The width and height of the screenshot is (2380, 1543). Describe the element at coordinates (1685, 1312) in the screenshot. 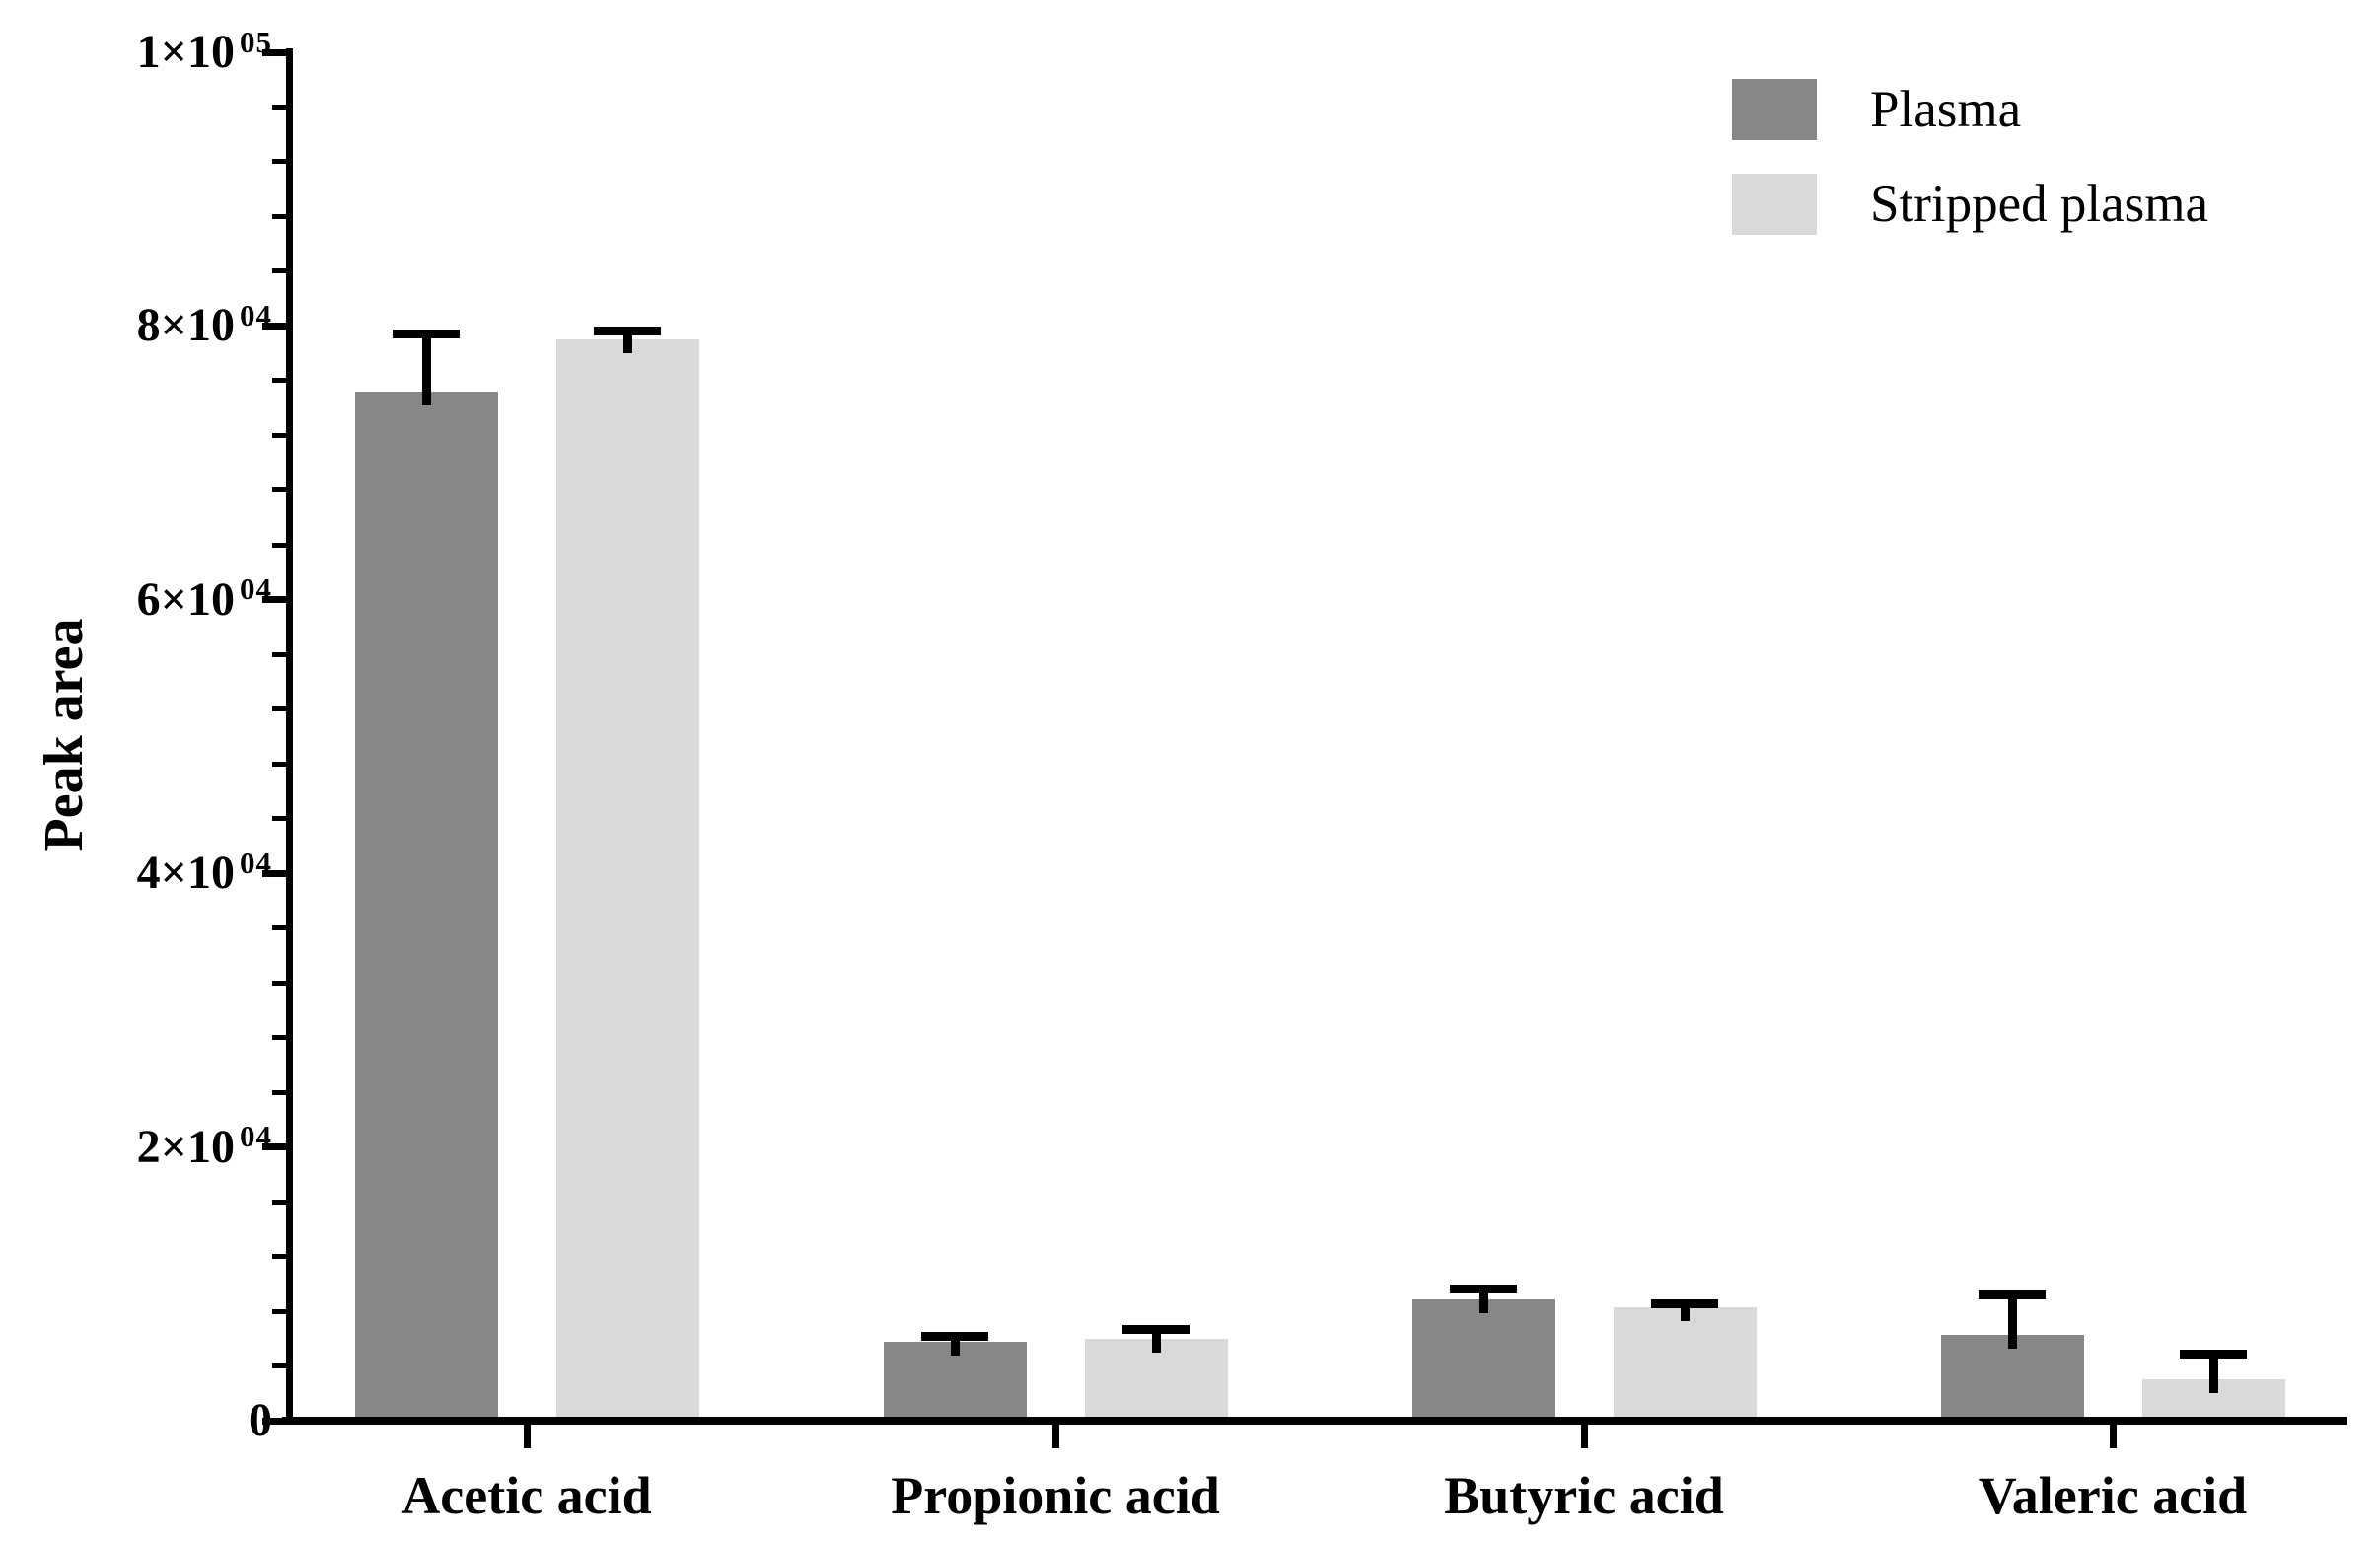

I see `error-bar-line-stripped-plasma-butyric-acid` at that location.